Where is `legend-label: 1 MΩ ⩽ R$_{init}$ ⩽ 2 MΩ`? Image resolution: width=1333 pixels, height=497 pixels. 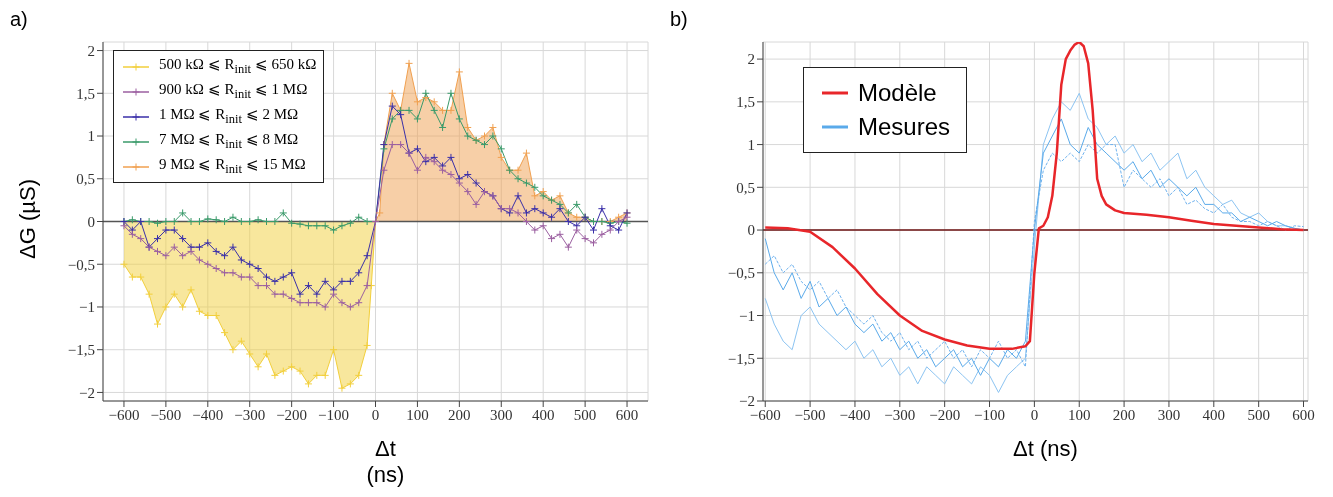
legend-label: 1 MΩ ⩽ R$_{init}$ ⩽ 2 MΩ is located at coordinates (229, 116).